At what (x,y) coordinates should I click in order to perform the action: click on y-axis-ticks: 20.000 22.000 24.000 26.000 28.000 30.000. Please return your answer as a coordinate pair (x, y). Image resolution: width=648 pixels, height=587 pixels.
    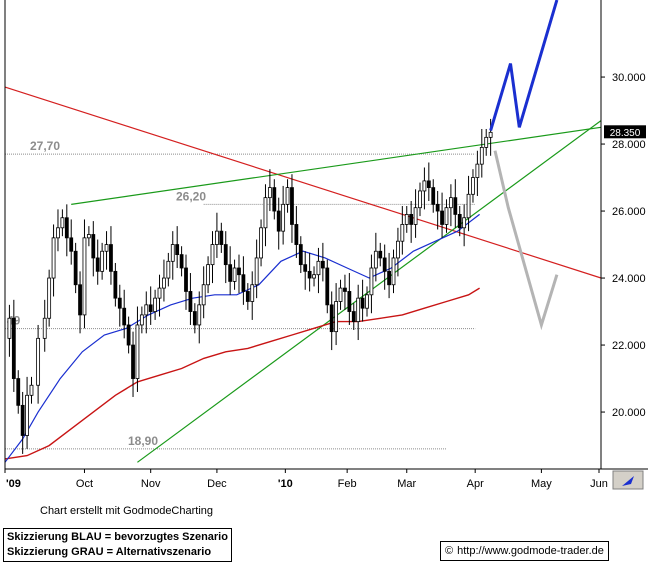
    Looking at the image, I should click on (623, 245).